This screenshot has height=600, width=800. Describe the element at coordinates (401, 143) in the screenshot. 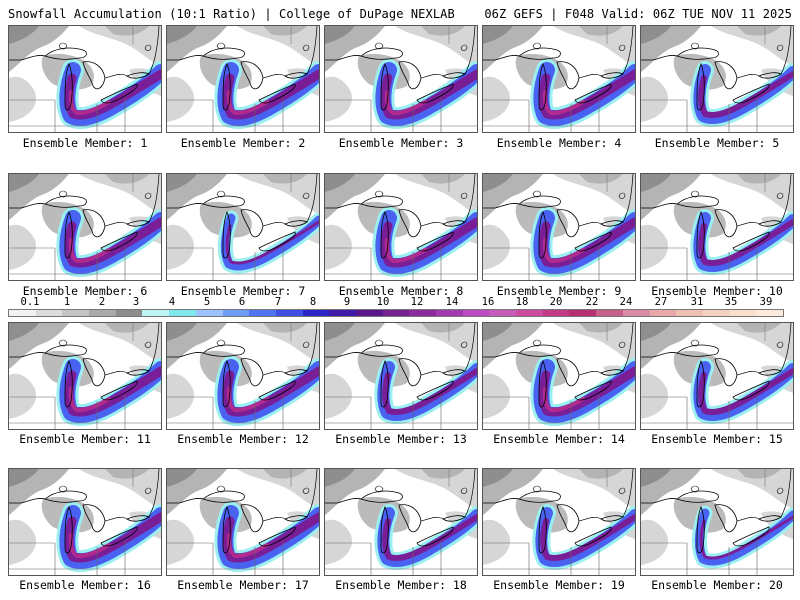

I see `ensemble-member-label: Ensemble Member: 3` at that location.